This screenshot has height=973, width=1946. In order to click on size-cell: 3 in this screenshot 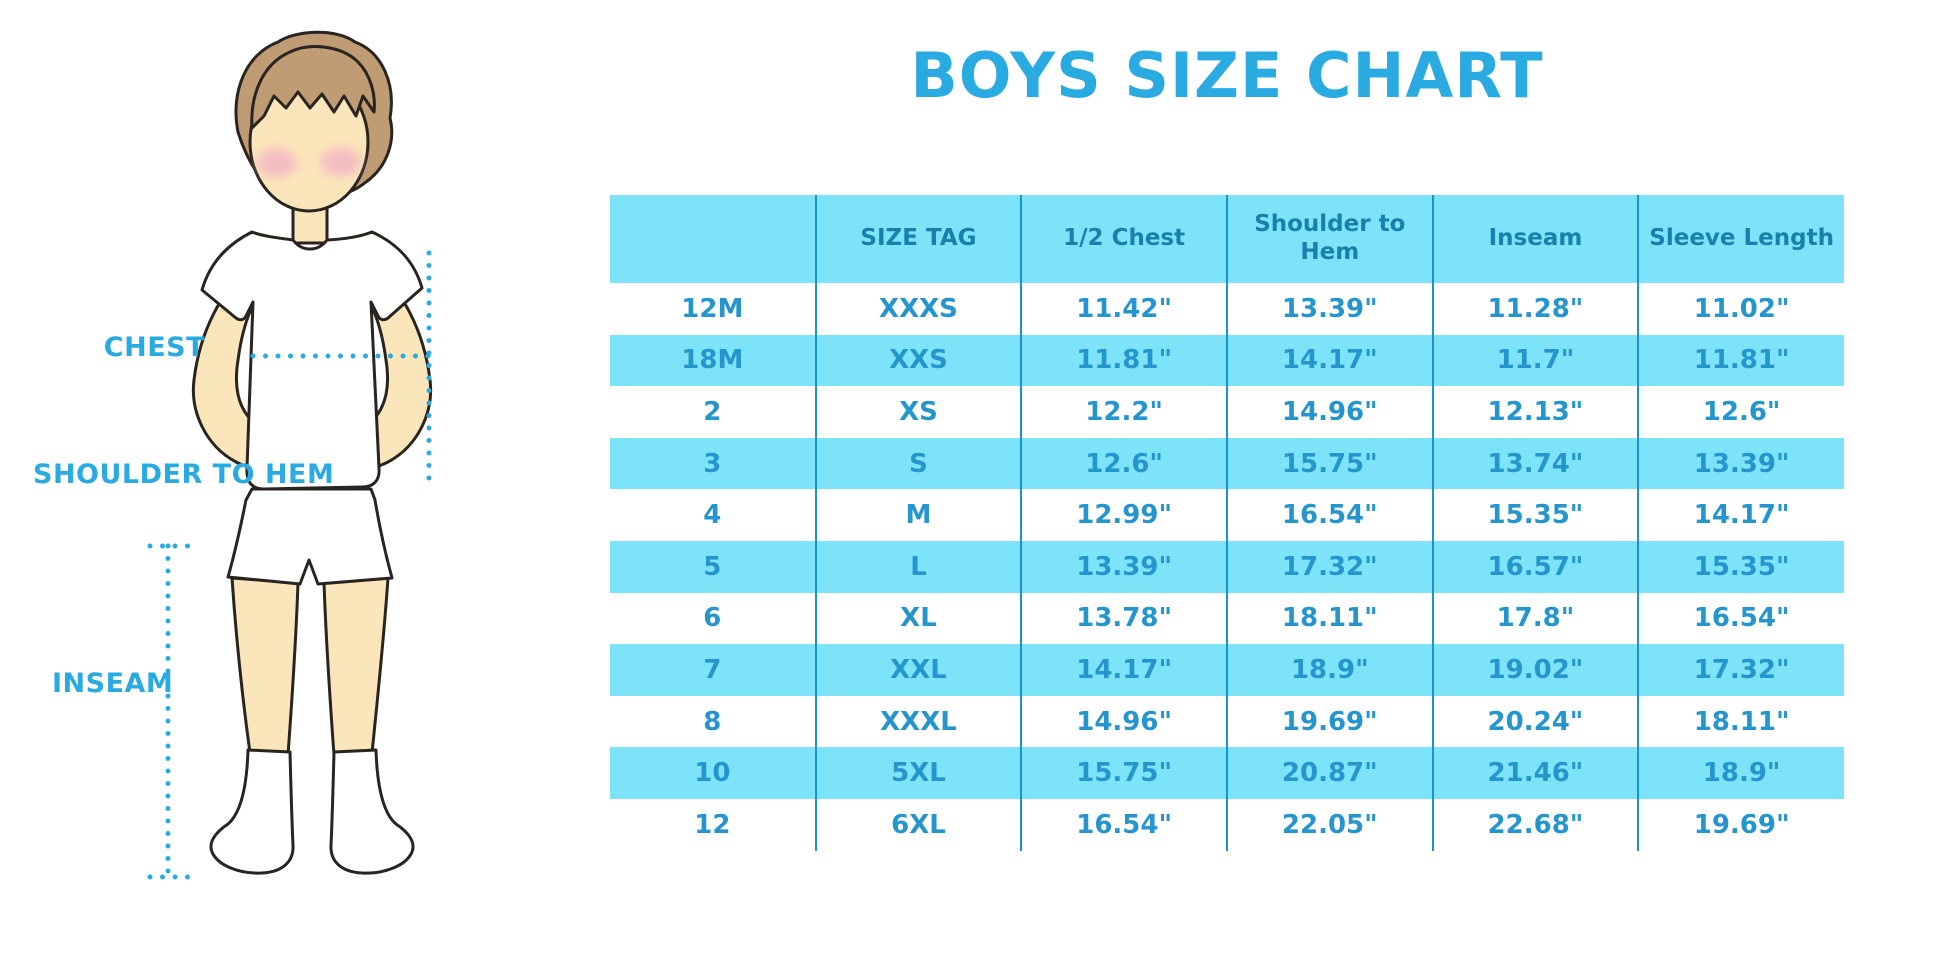, I will do `click(713, 463)`.